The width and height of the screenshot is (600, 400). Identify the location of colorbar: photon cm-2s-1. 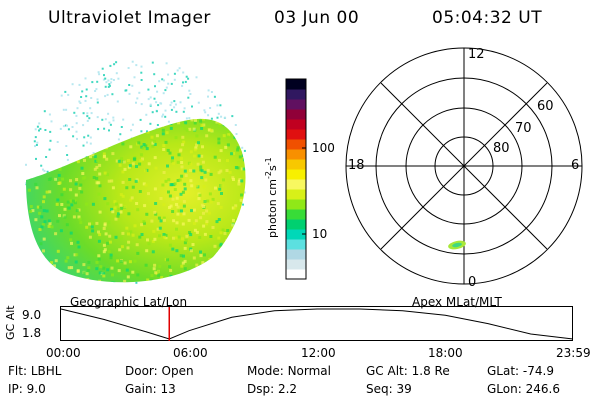
(285, 179).